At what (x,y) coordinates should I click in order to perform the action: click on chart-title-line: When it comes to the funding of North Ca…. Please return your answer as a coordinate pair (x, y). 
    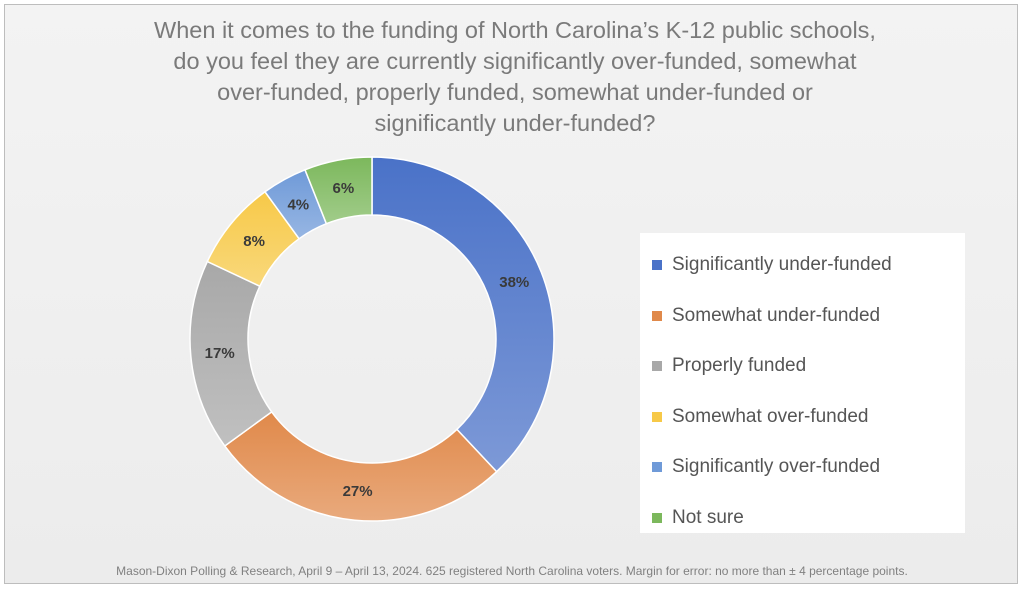
    Looking at the image, I should click on (515, 30).